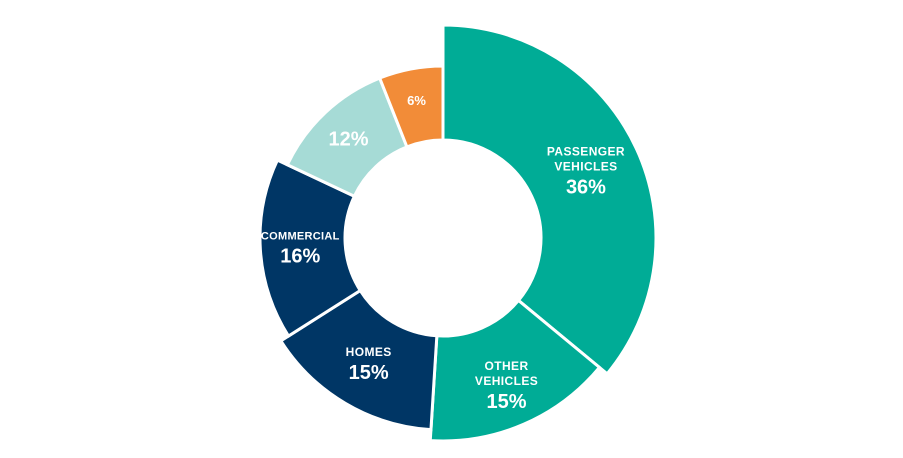 The image size is (903, 458). Describe the element at coordinates (507, 366) in the screenshot. I see `slice-name-1-0: OTHER` at that location.